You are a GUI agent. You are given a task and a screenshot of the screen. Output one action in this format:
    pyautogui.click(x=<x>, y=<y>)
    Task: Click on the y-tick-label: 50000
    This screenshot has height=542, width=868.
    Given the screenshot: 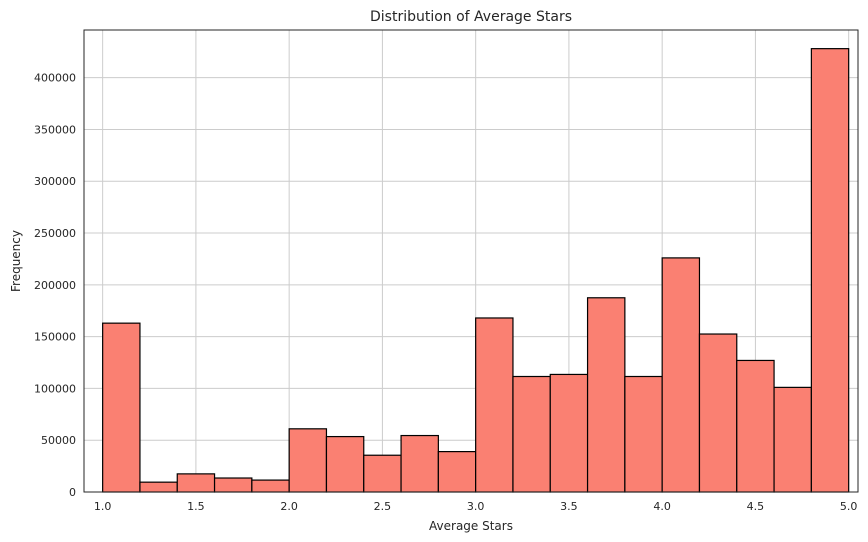 What is the action you would take?
    pyautogui.click(x=58, y=440)
    